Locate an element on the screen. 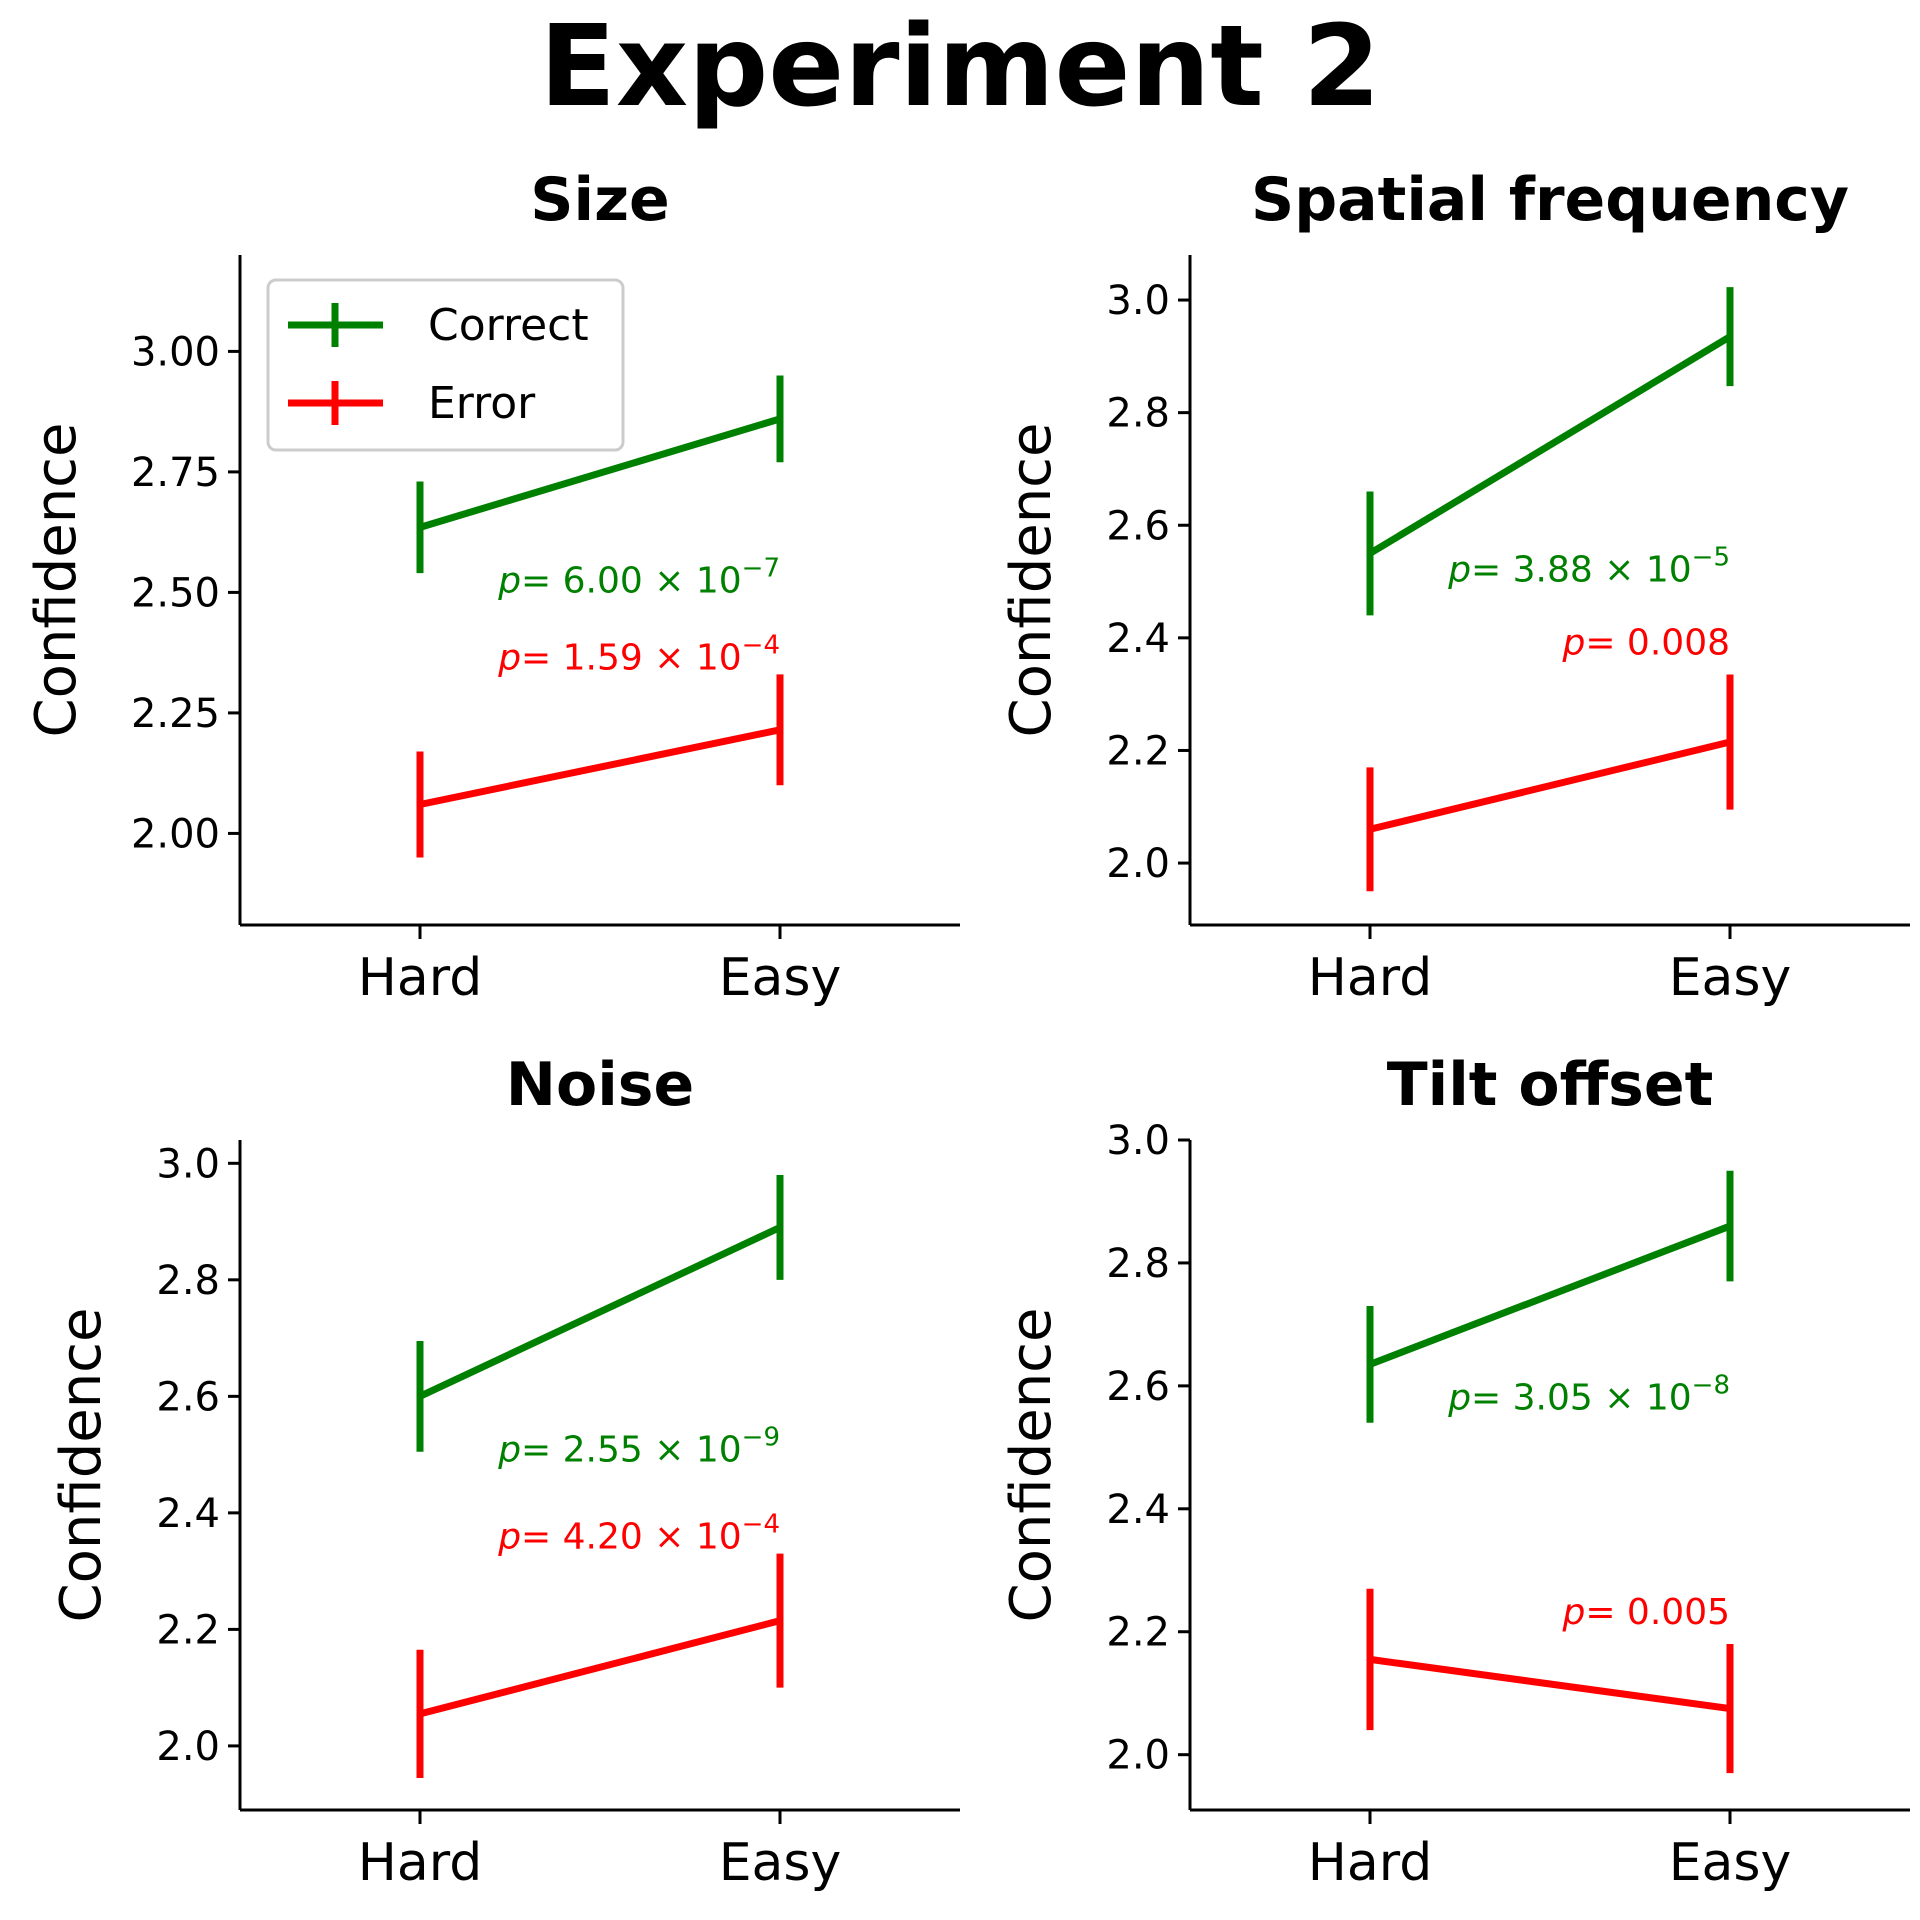 This screenshot has height=1920, width=1920. p-value-exponent: −7 is located at coordinates (761, 568).